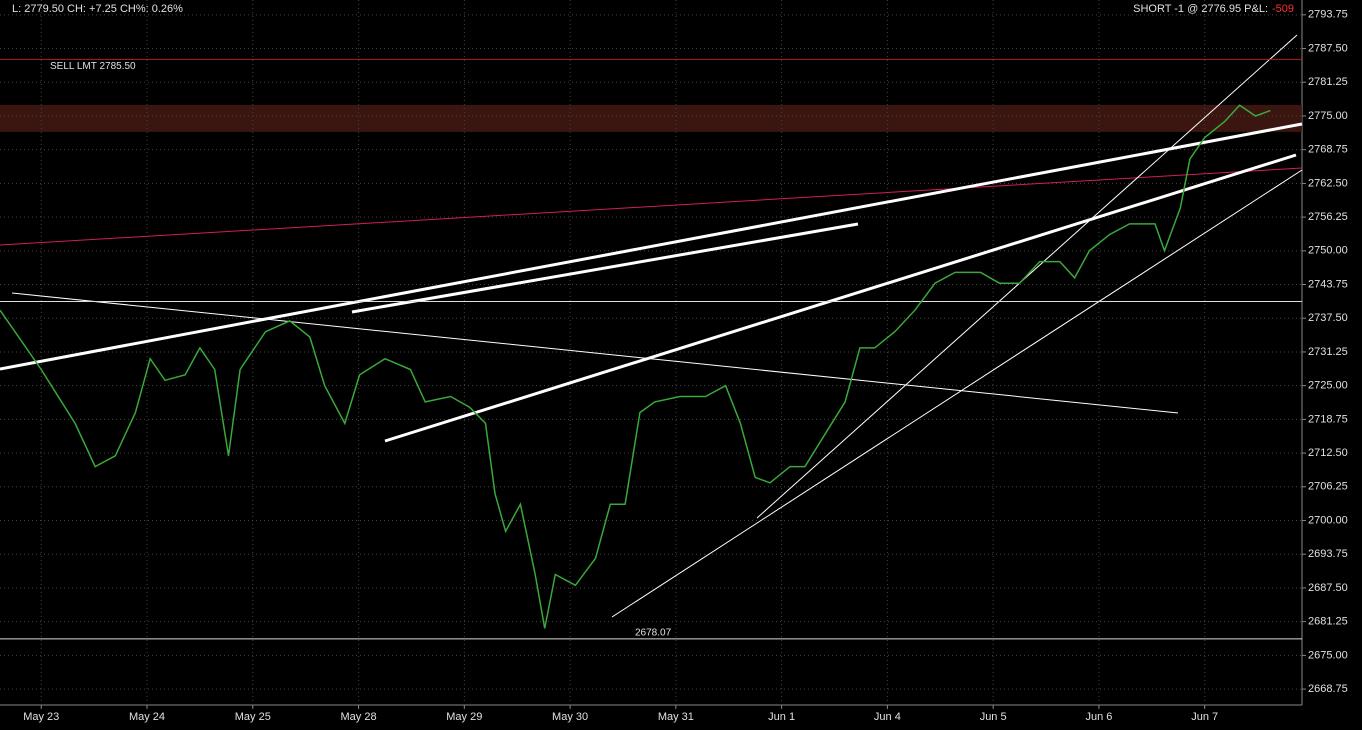 Image resolution: width=1362 pixels, height=730 pixels. I want to click on y-tick-label: 2793.75, so click(1328, 15).